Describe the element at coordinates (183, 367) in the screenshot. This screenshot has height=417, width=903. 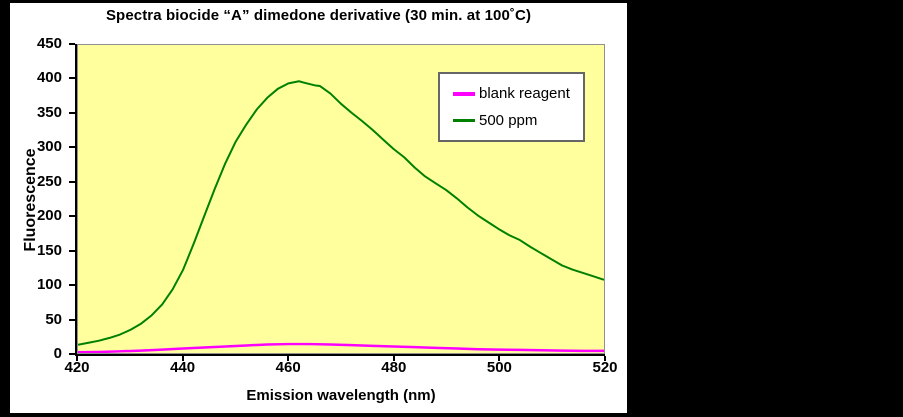
I see `x-tick-label: 440` at that location.